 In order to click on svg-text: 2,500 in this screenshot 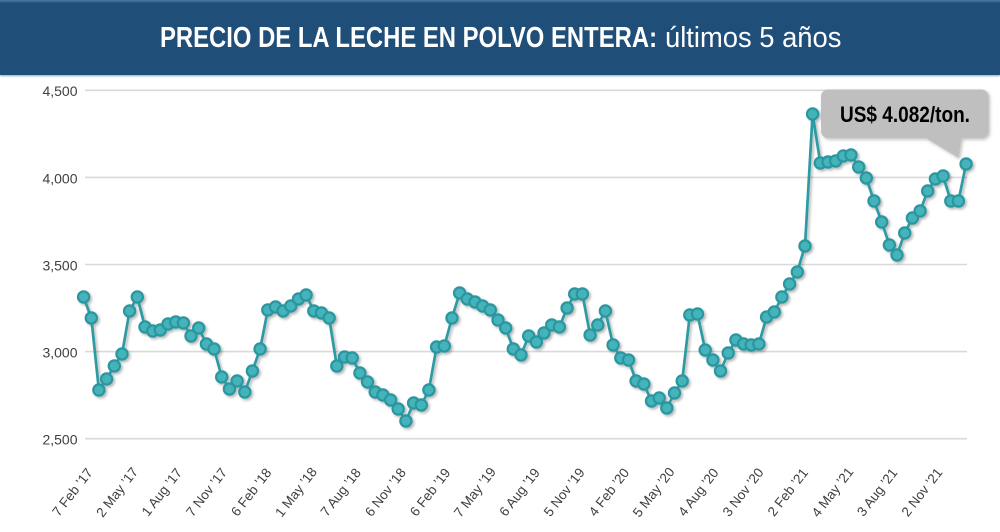, I will do `click(59, 440)`.